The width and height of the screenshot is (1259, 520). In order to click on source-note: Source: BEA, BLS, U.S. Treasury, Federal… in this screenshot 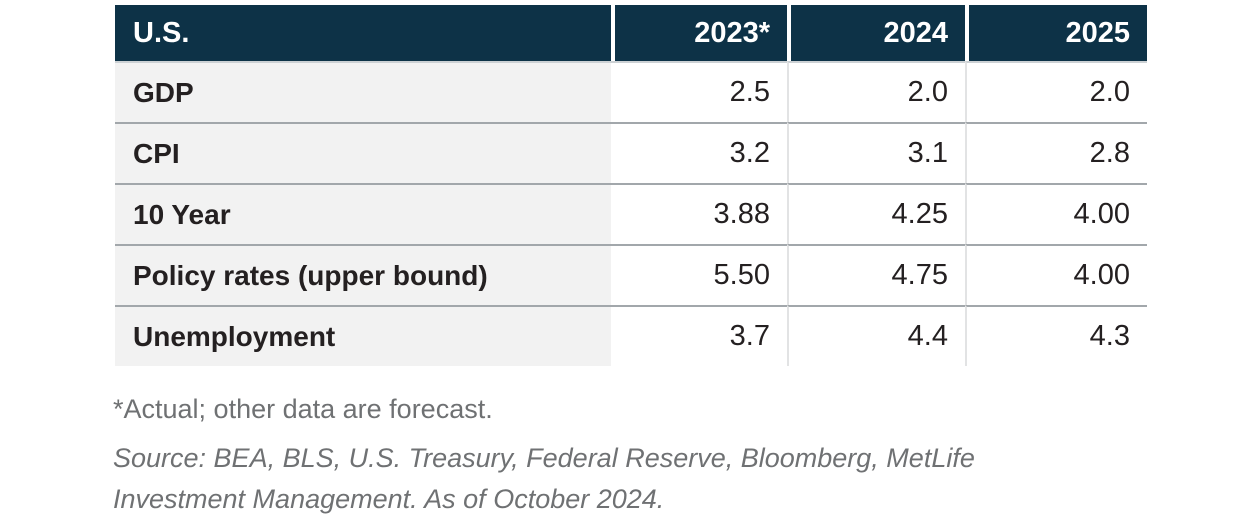, I will do `click(643, 479)`.